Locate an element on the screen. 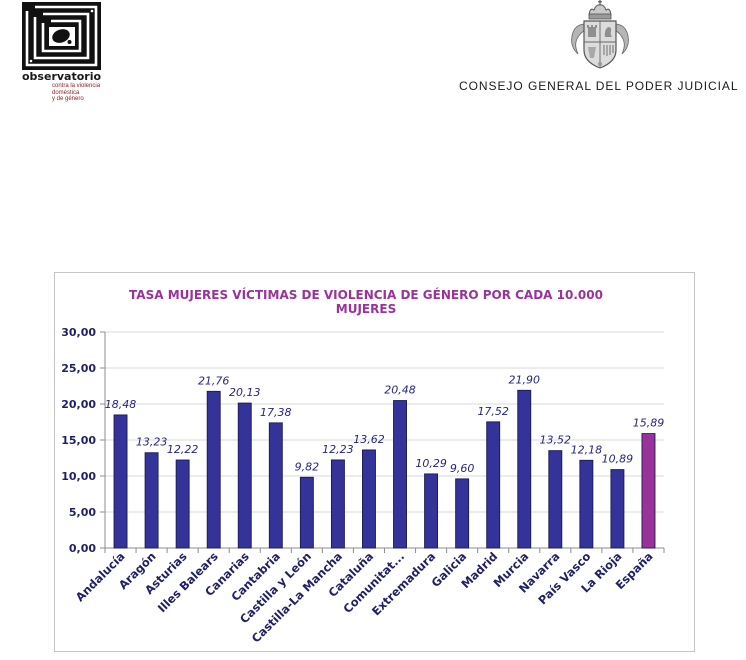 The width and height of the screenshot is (746, 660). data-label: 12,23 is located at coordinates (338, 449).